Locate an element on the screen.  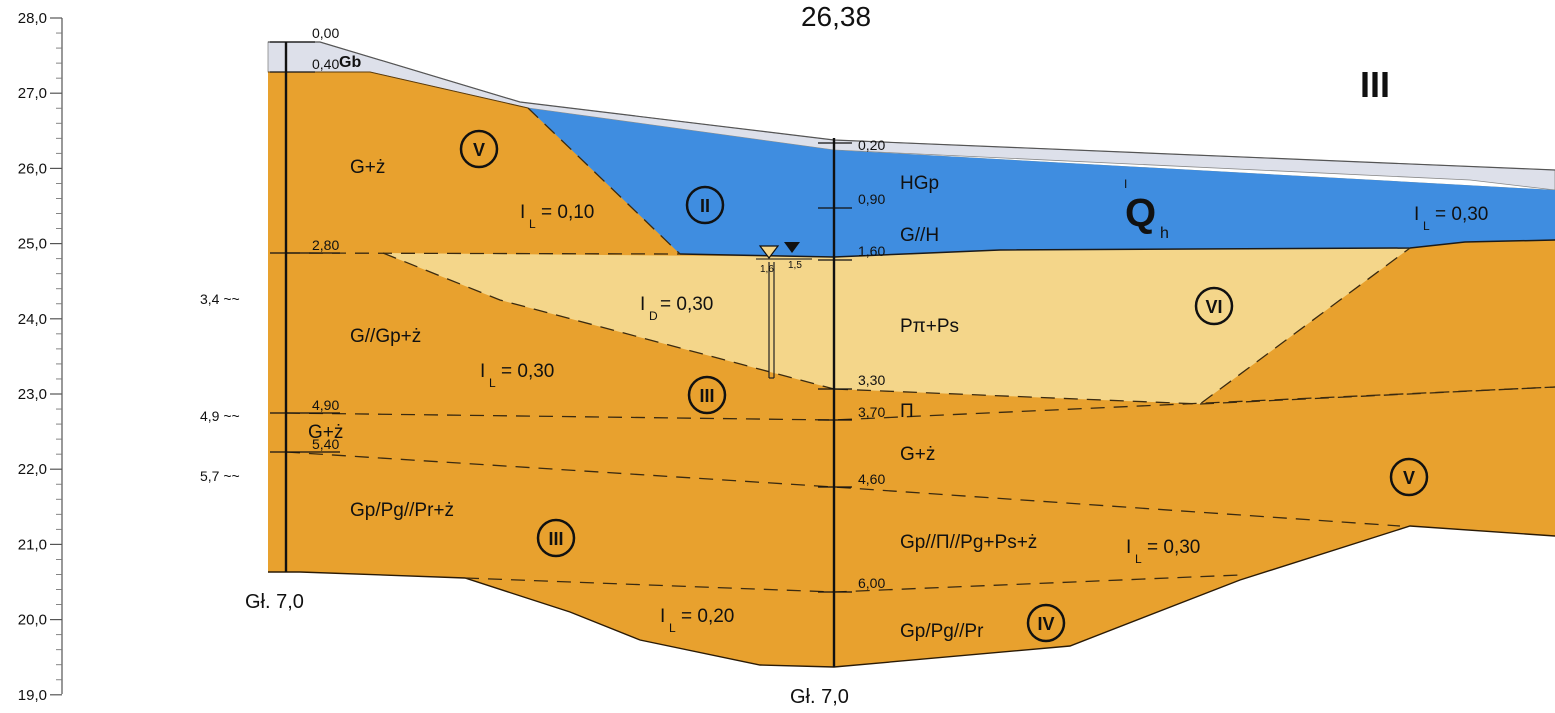
geotech-layer-iii-low: III is located at coordinates (556, 538).